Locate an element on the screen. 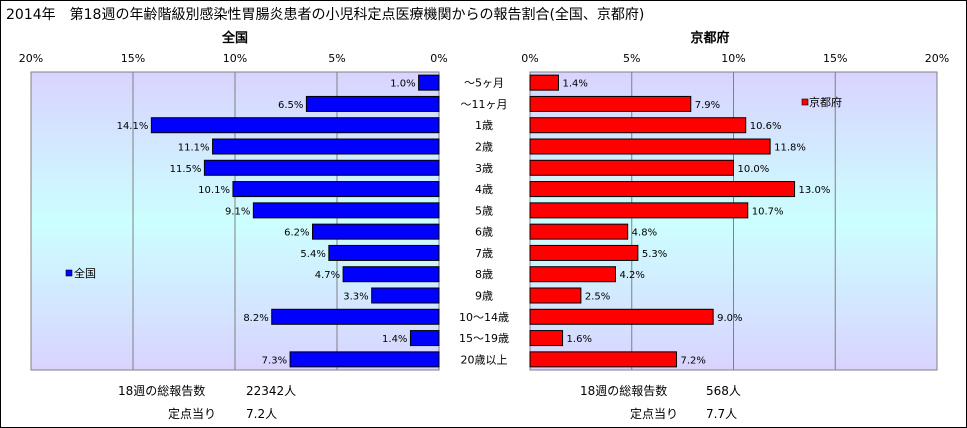  kyoto-data-label: 10.7% is located at coordinates (768, 211).